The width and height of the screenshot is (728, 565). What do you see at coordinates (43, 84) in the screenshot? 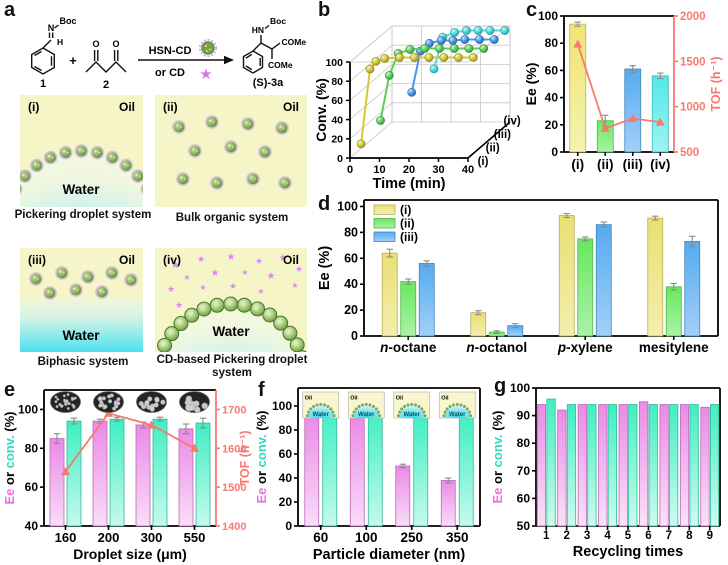
I see `compound1-number: 1` at bounding box center [43, 84].